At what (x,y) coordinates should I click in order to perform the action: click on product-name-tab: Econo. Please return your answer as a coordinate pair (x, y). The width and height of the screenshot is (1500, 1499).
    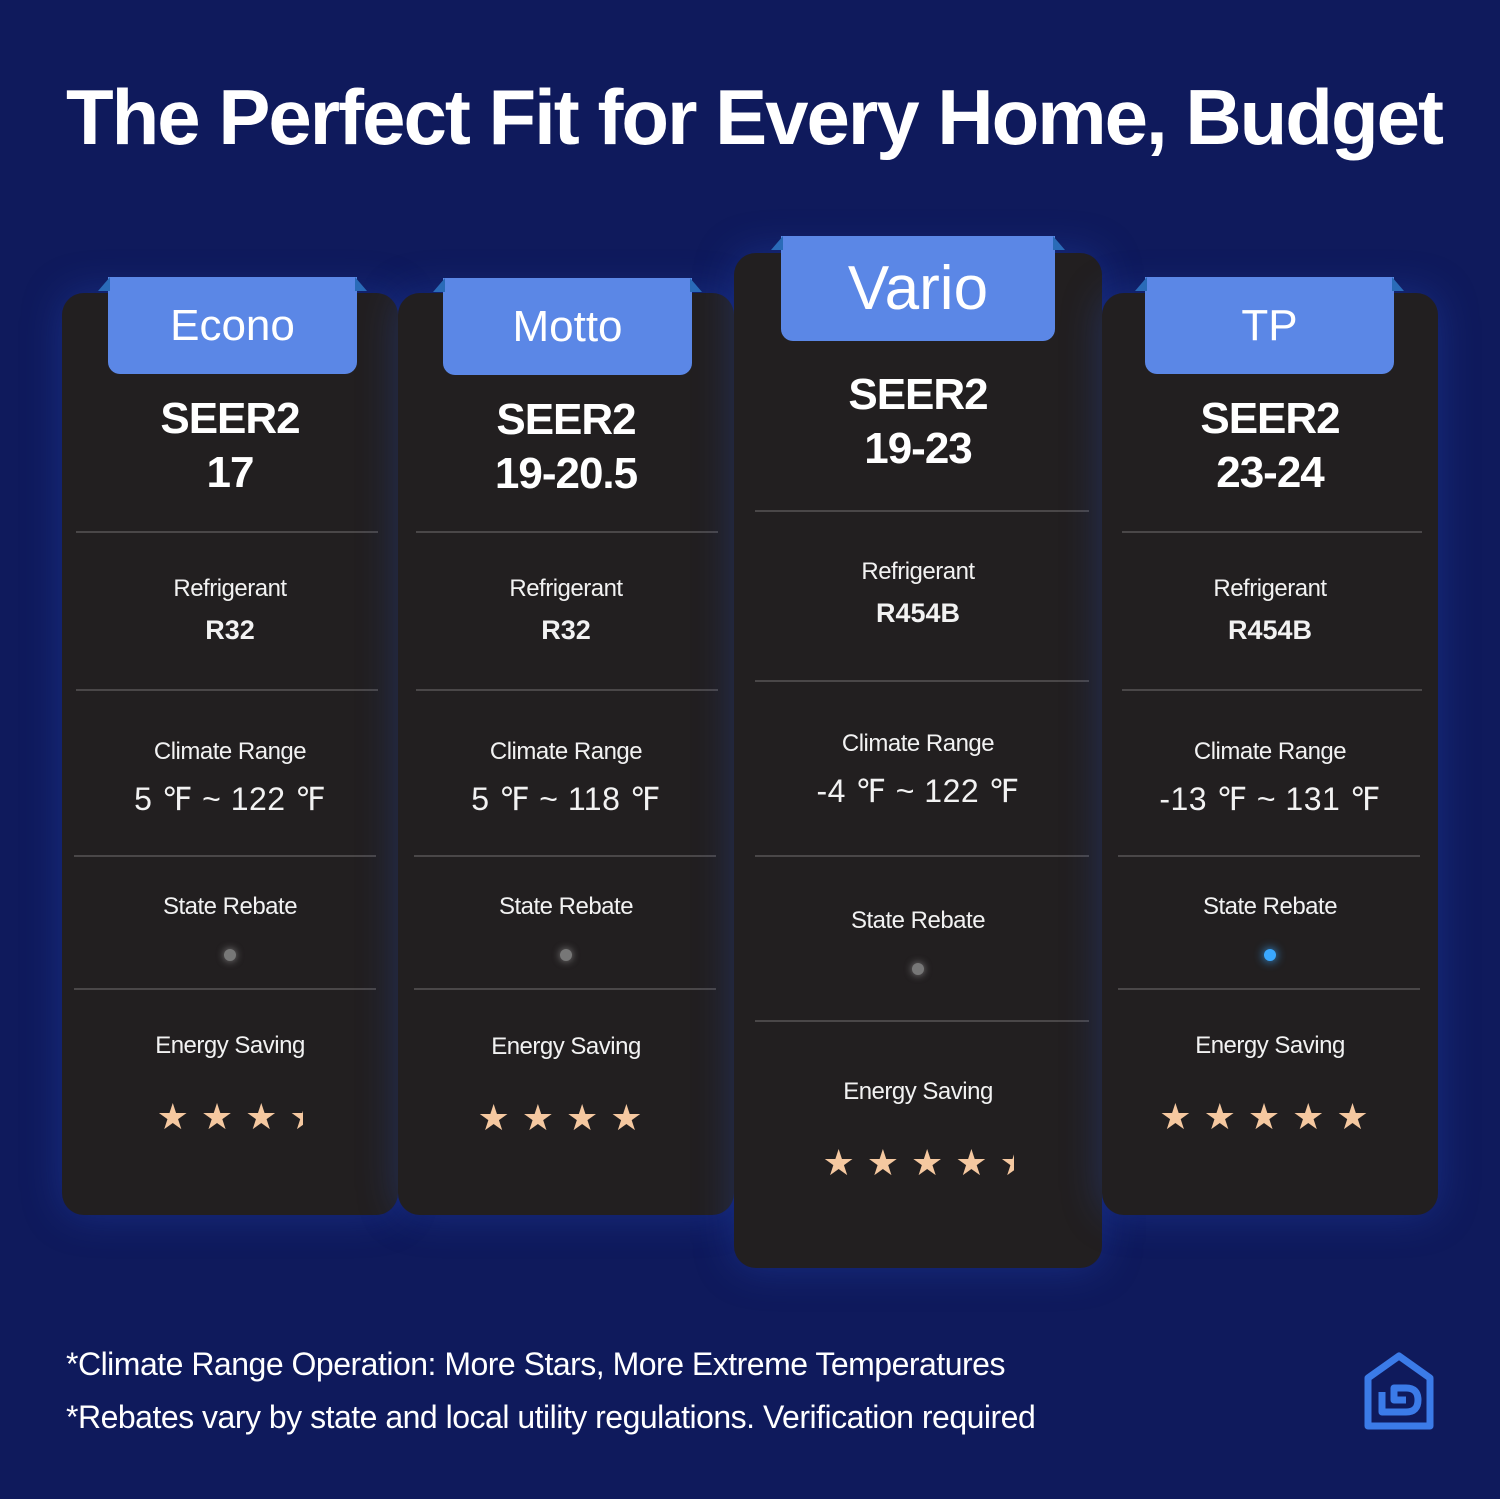
    Looking at the image, I should click on (232, 325).